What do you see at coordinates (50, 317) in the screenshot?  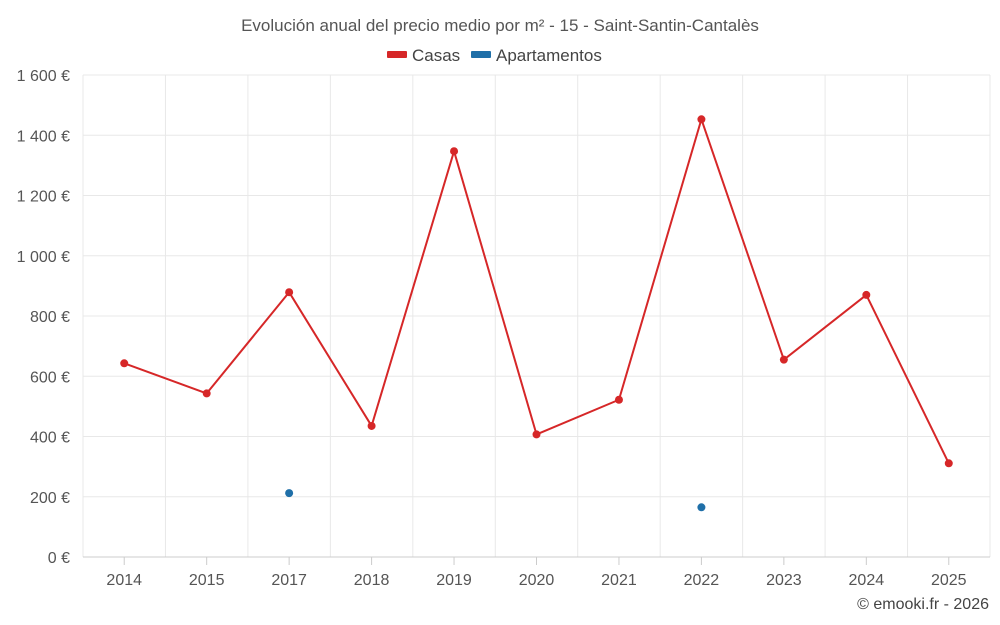 I see `y-tick-label: 800 €` at bounding box center [50, 317].